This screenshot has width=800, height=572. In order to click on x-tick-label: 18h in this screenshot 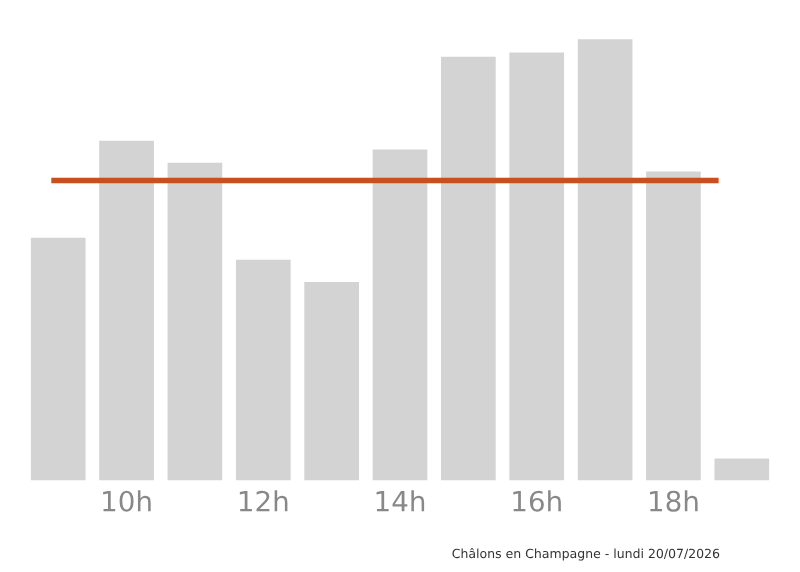, I will do `click(674, 501)`.